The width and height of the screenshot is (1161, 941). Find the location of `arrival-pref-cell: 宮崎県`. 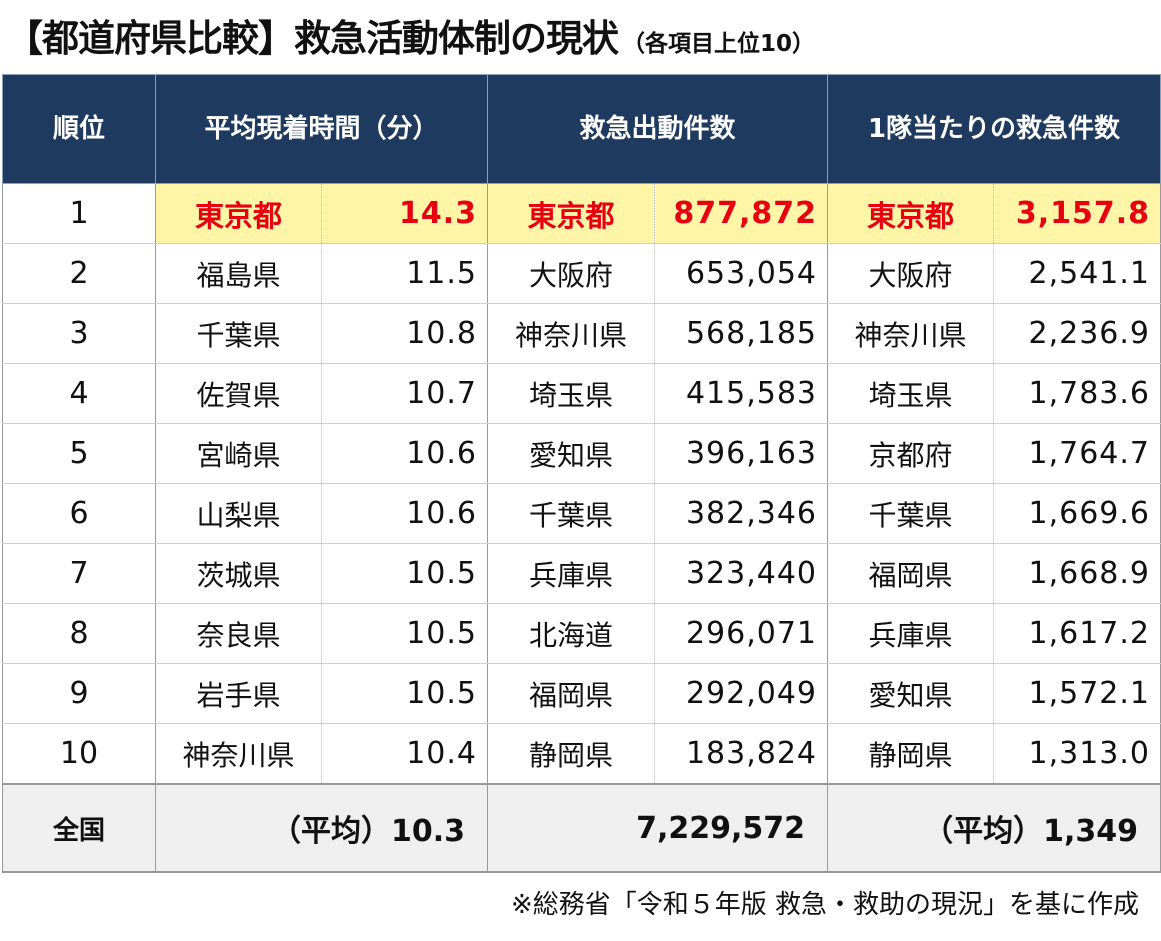

arrival-pref-cell: 宮崎県 is located at coordinates (238, 453).